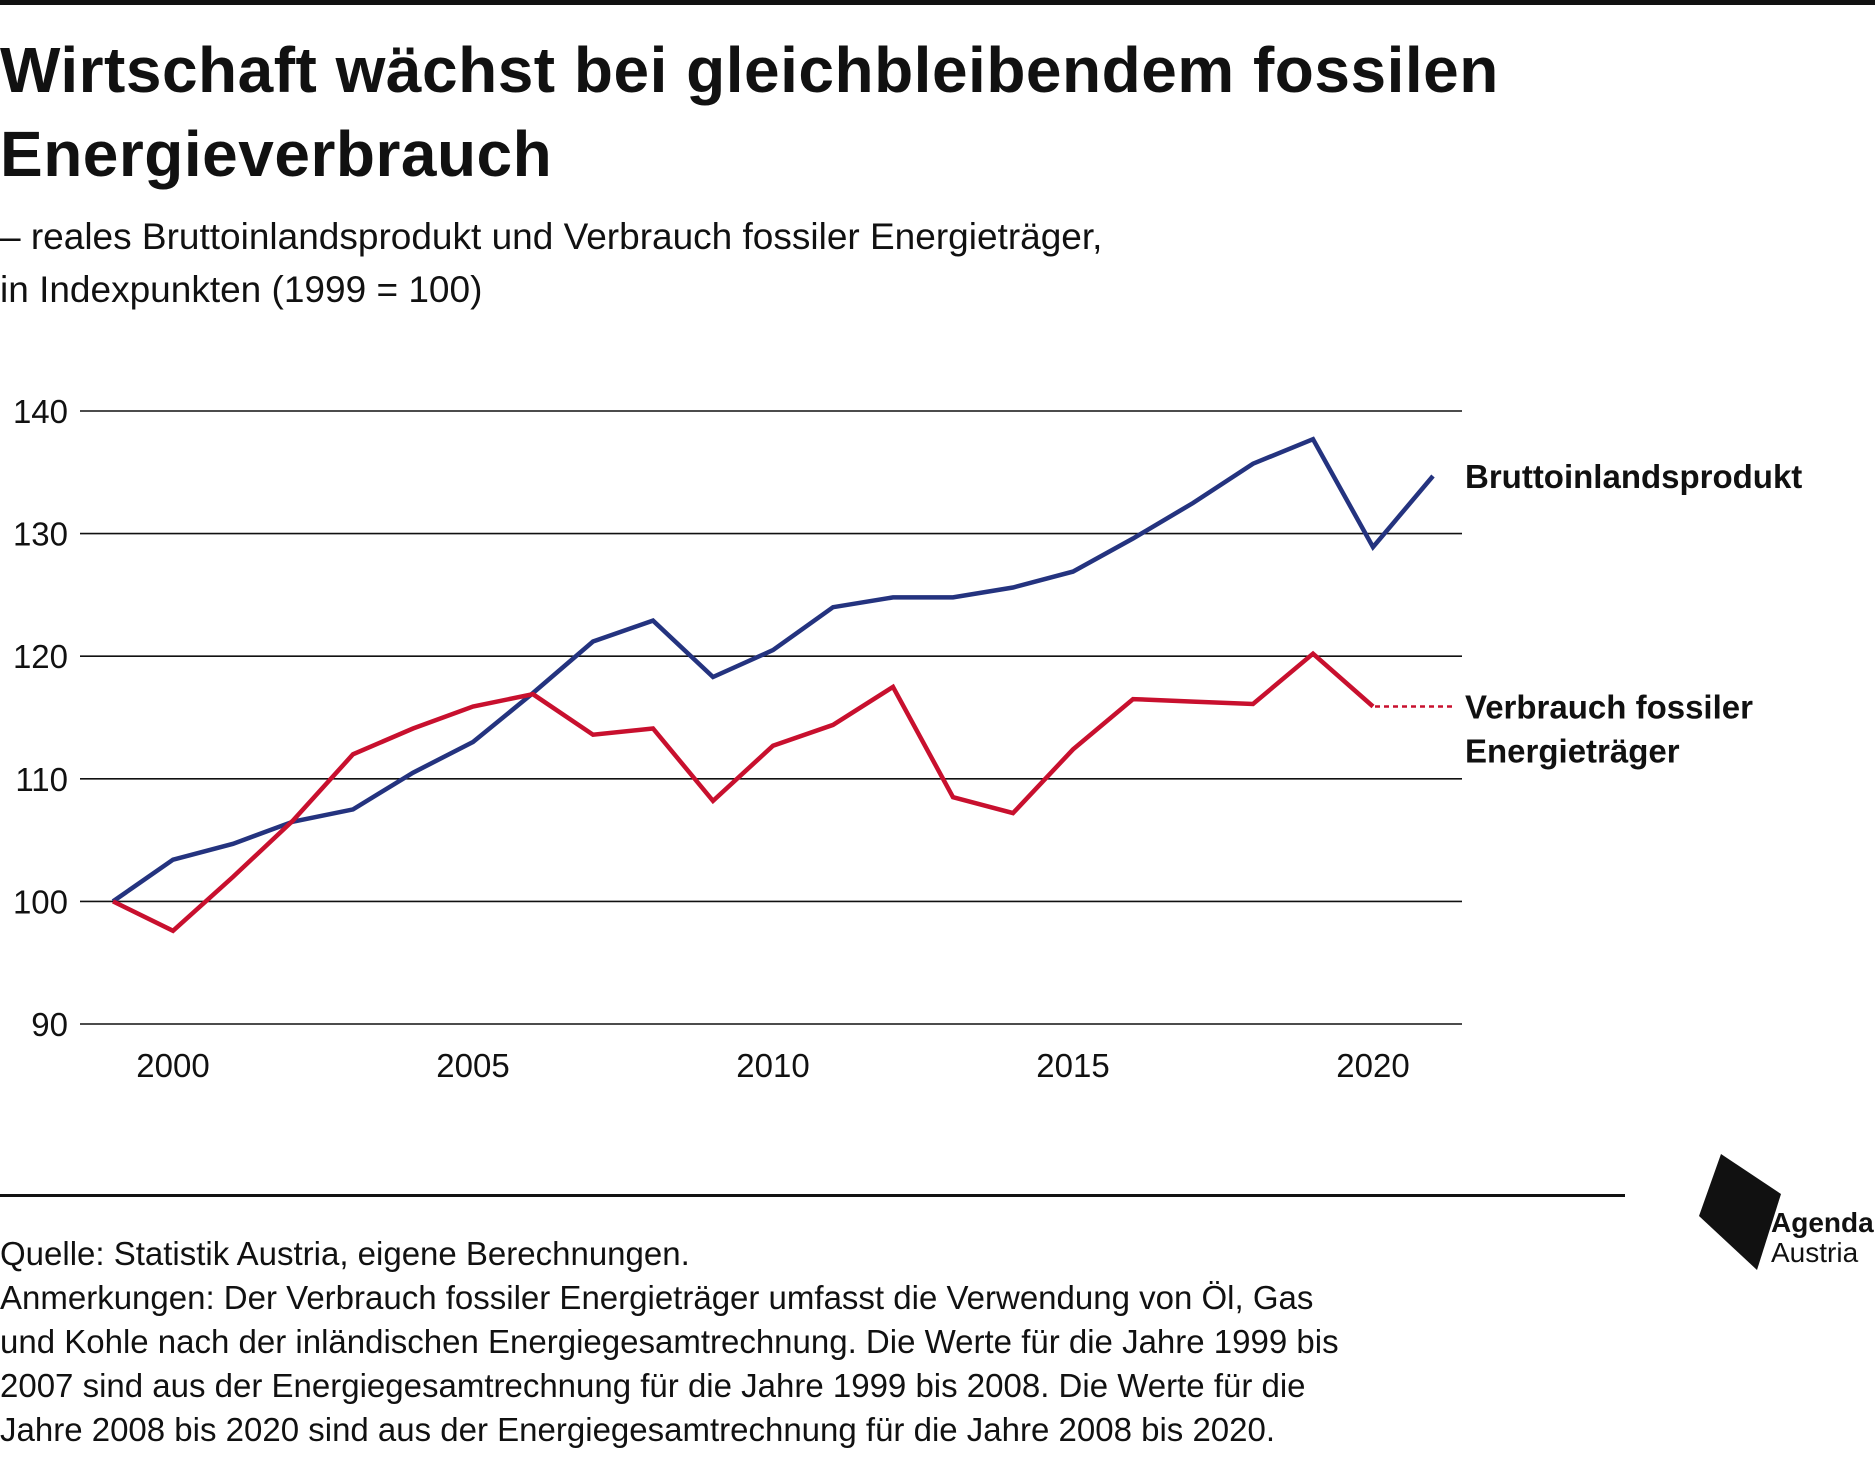 The width and height of the screenshot is (1875, 1457). I want to click on legend-label-bruttoinlandsprodukt: Bruttoinlandsprodukt, so click(1633, 476).